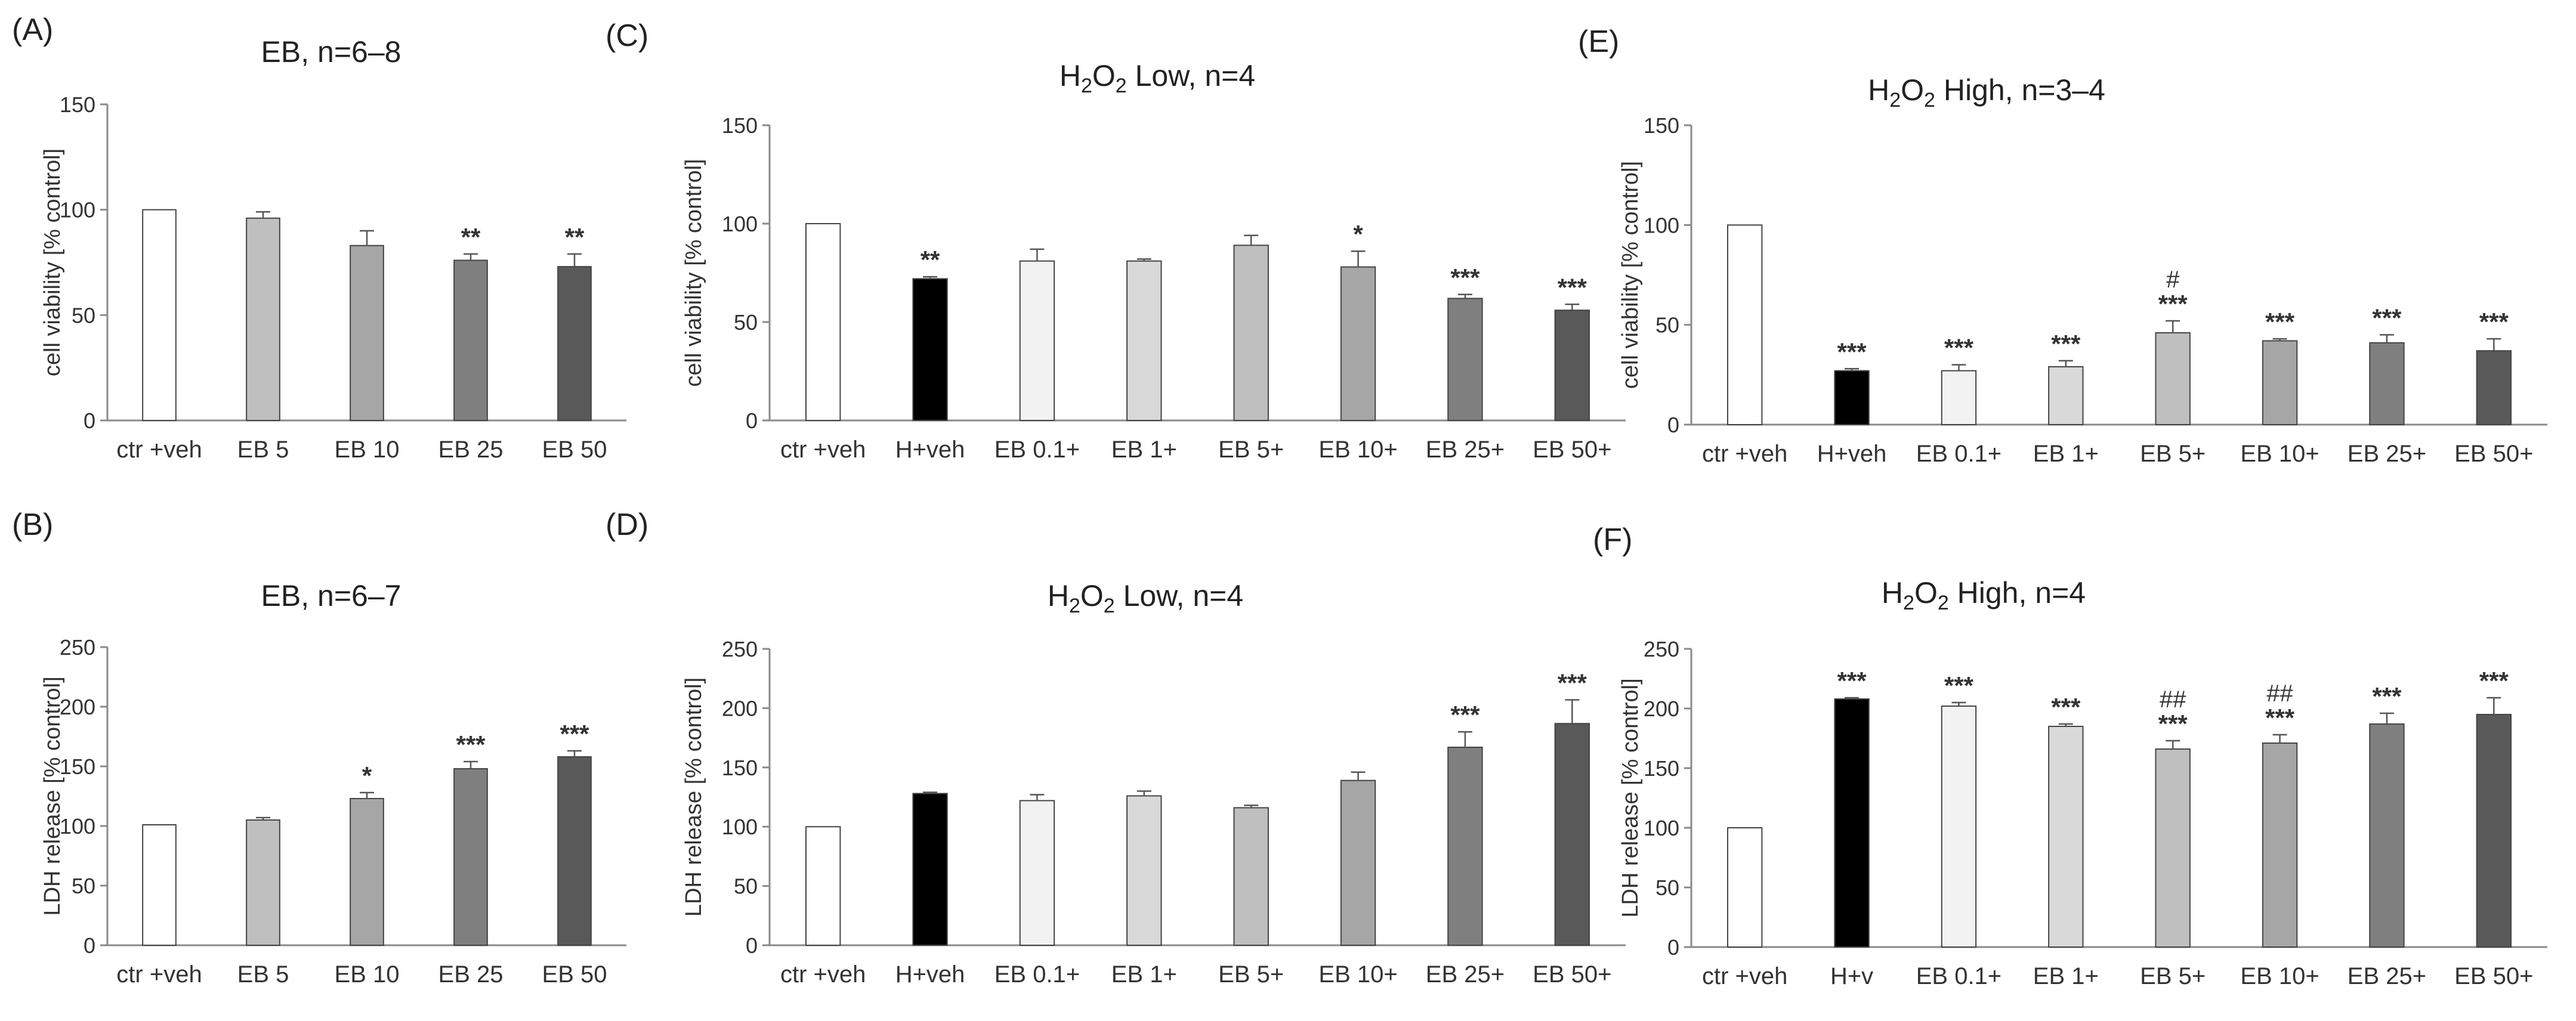  Describe the element at coordinates (1358, 234) in the screenshot. I see `chart-c-significance-label: *` at that location.